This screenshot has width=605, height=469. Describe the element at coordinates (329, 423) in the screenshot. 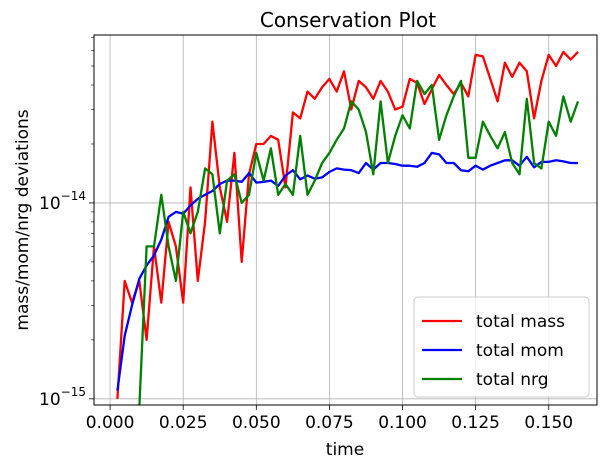

I see `x-tick-label: 0.075` at that location.